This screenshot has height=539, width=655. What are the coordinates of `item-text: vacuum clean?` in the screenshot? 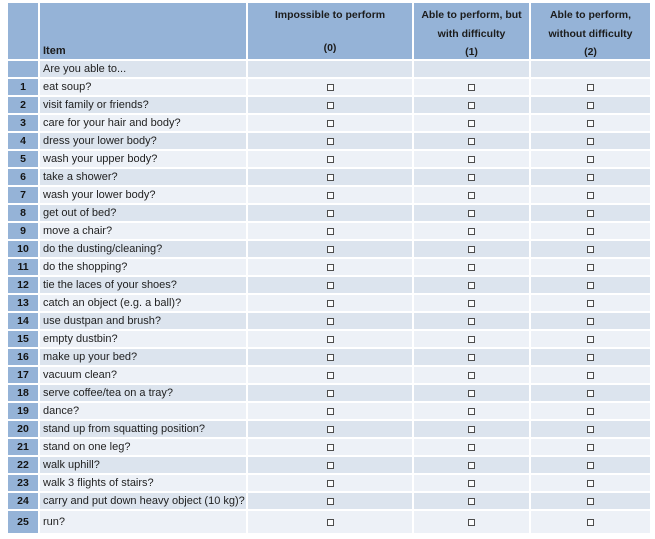 It's located at (143, 375).